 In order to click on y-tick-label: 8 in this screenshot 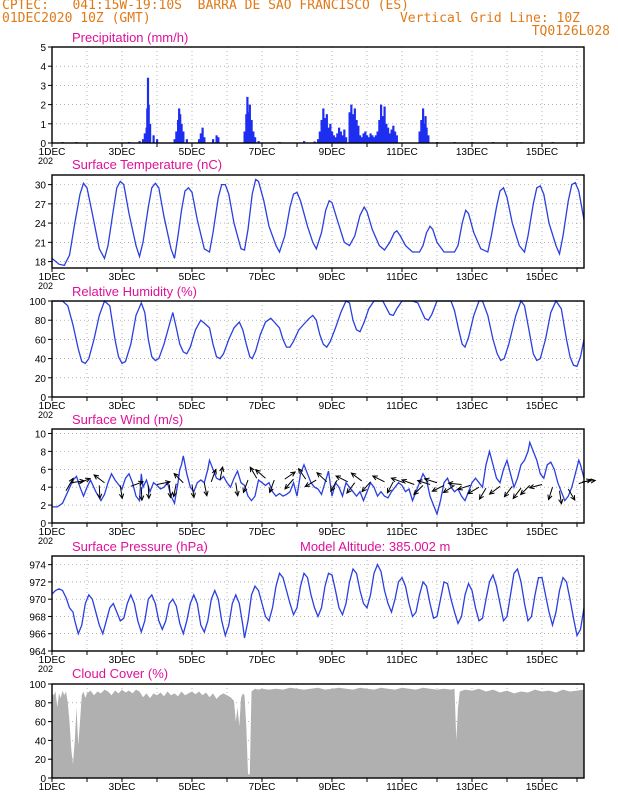, I will do `click(43, 452)`.